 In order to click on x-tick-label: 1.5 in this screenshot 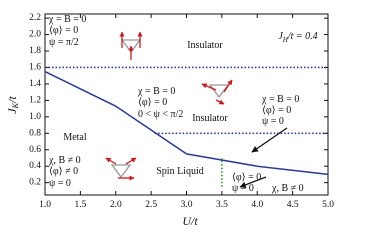, I will do `click(80, 205)`.